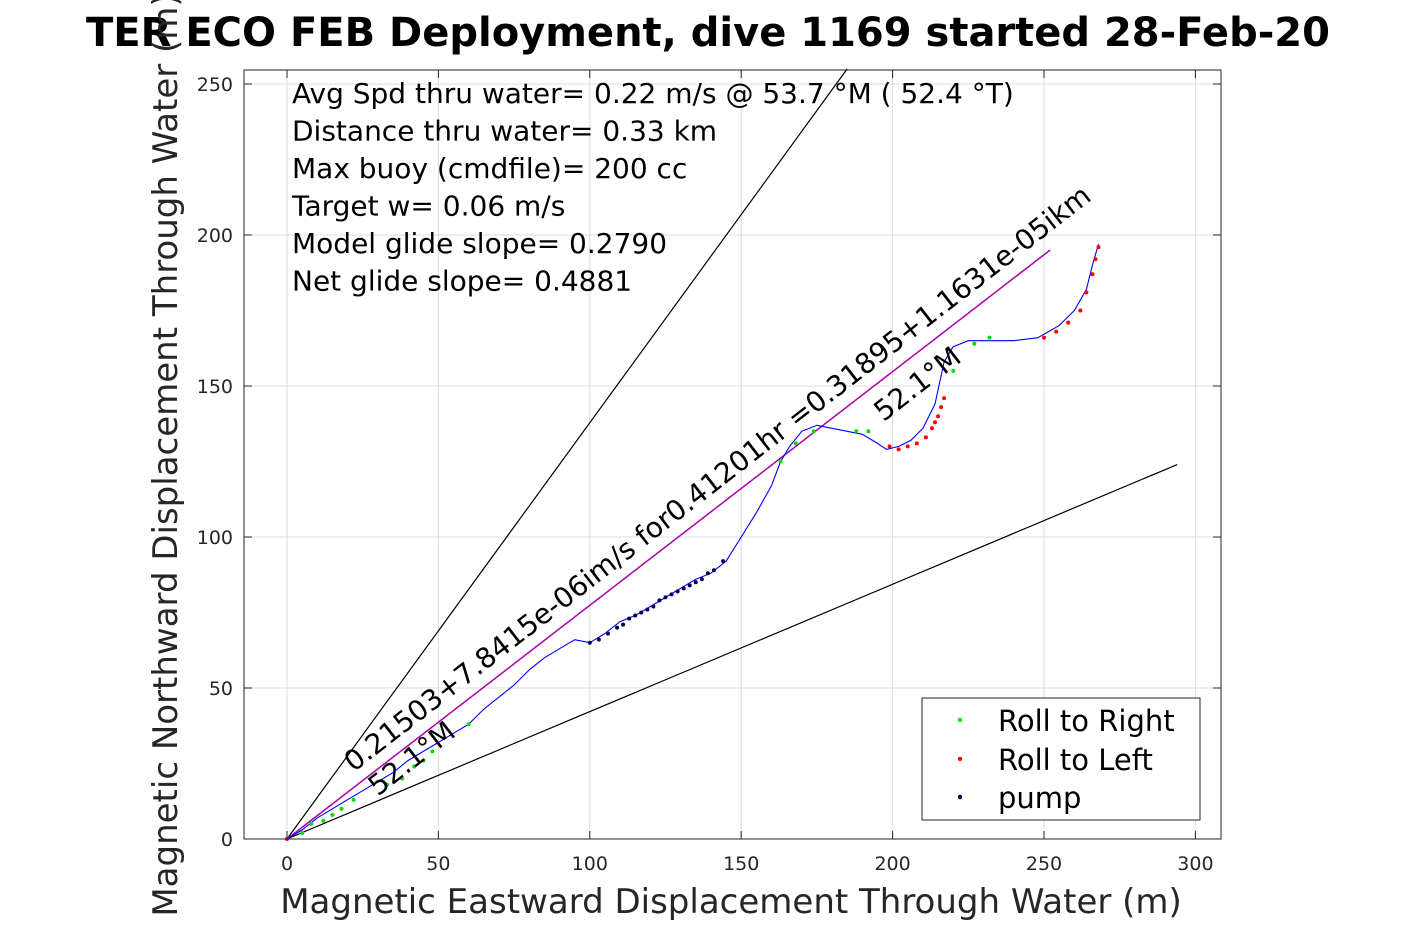 This screenshot has width=1417, height=945. Describe the element at coordinates (462, 281) in the screenshot. I see `annotation-line: Net glide slope= 0.4881` at that location.